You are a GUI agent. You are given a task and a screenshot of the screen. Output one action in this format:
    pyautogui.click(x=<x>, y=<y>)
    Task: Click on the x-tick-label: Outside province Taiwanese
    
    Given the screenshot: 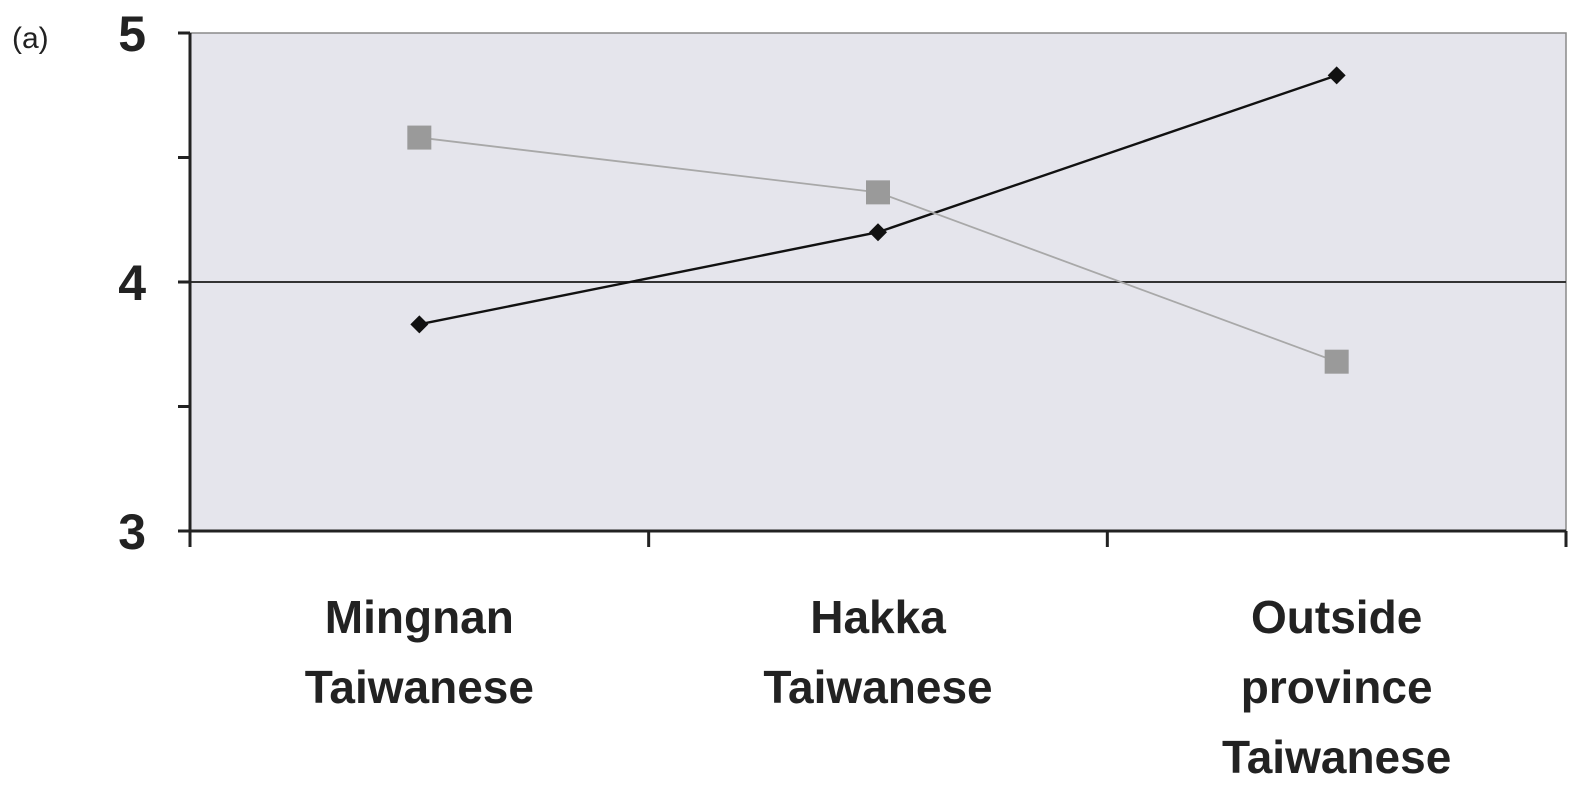 What is the action you would take?
    pyautogui.click(x=1336, y=687)
    